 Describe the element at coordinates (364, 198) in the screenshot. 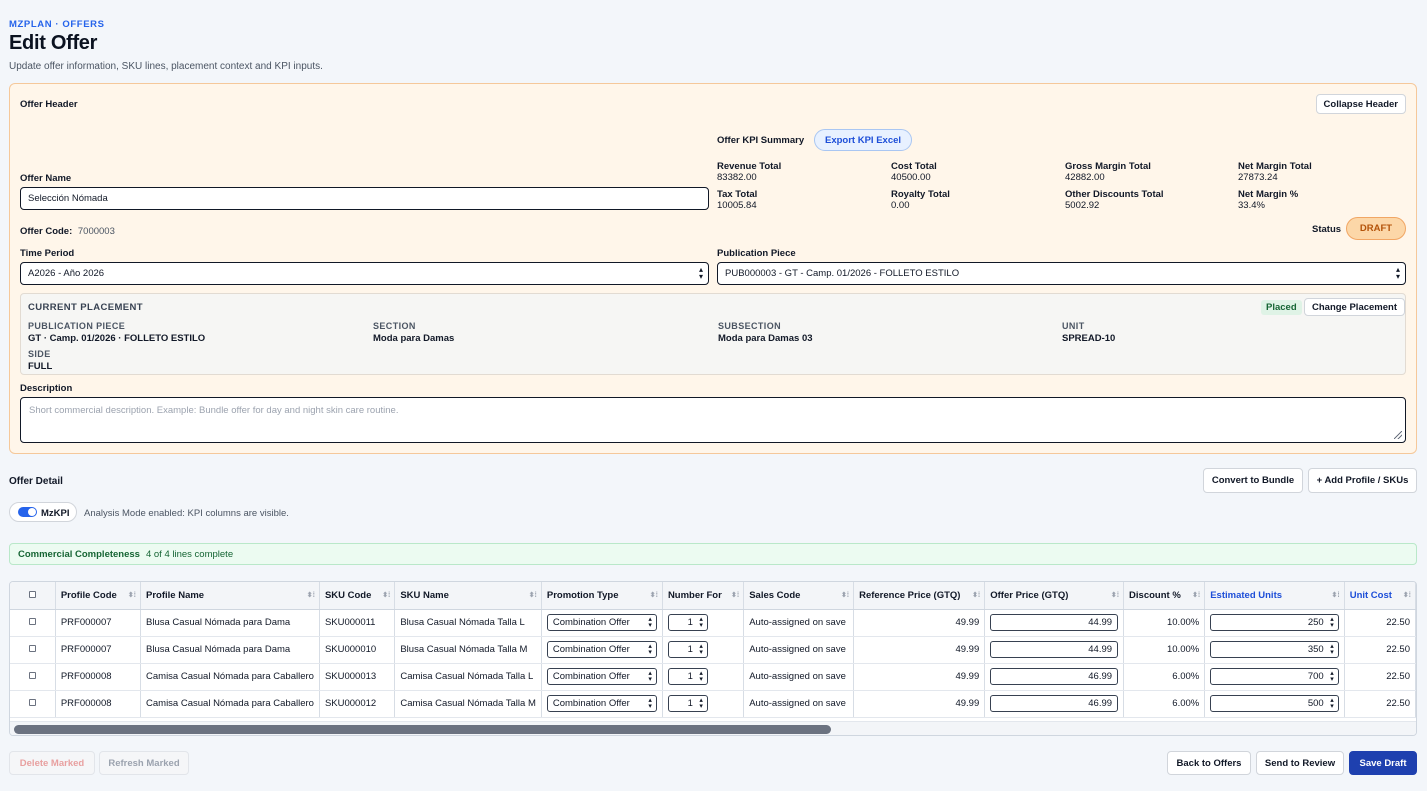

I see `offer-name-input: Selección Nómada` at that location.